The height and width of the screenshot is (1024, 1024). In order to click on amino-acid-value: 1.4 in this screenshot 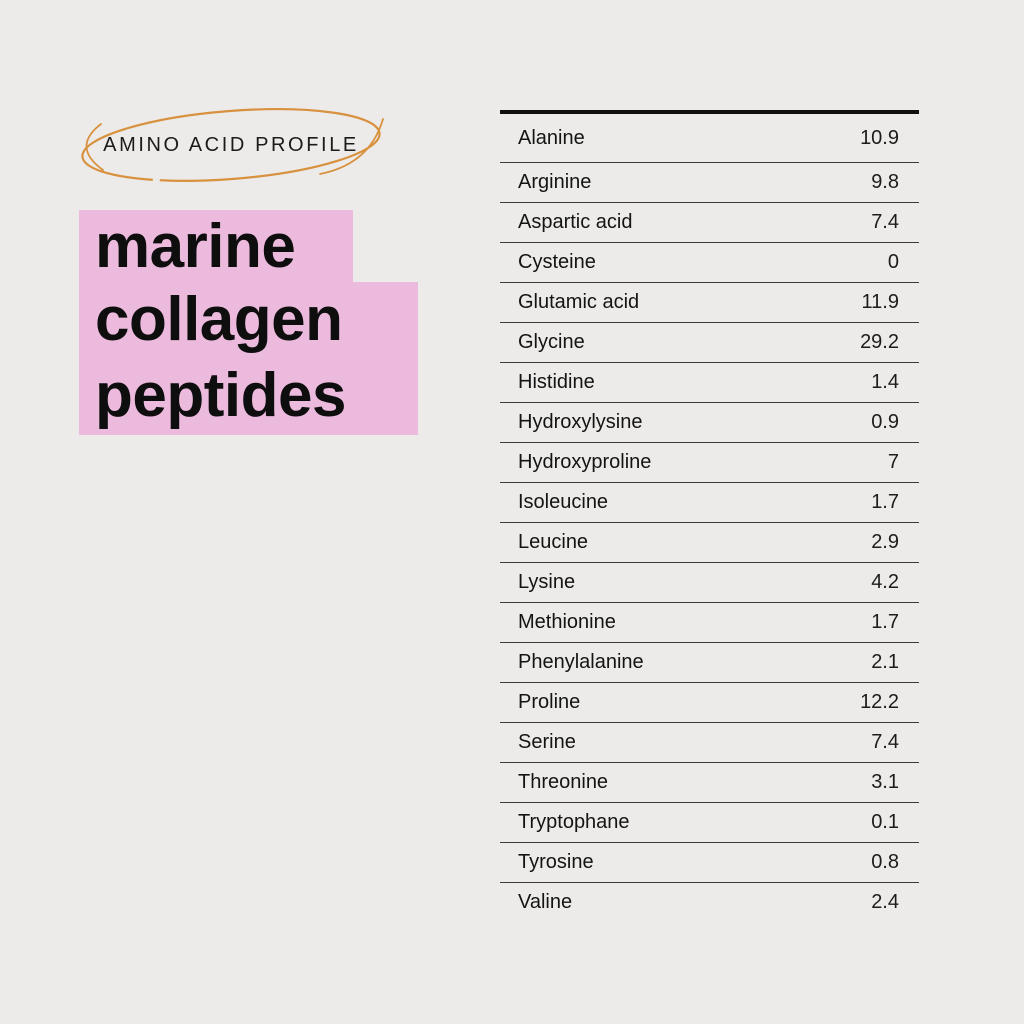, I will do `click(885, 382)`.